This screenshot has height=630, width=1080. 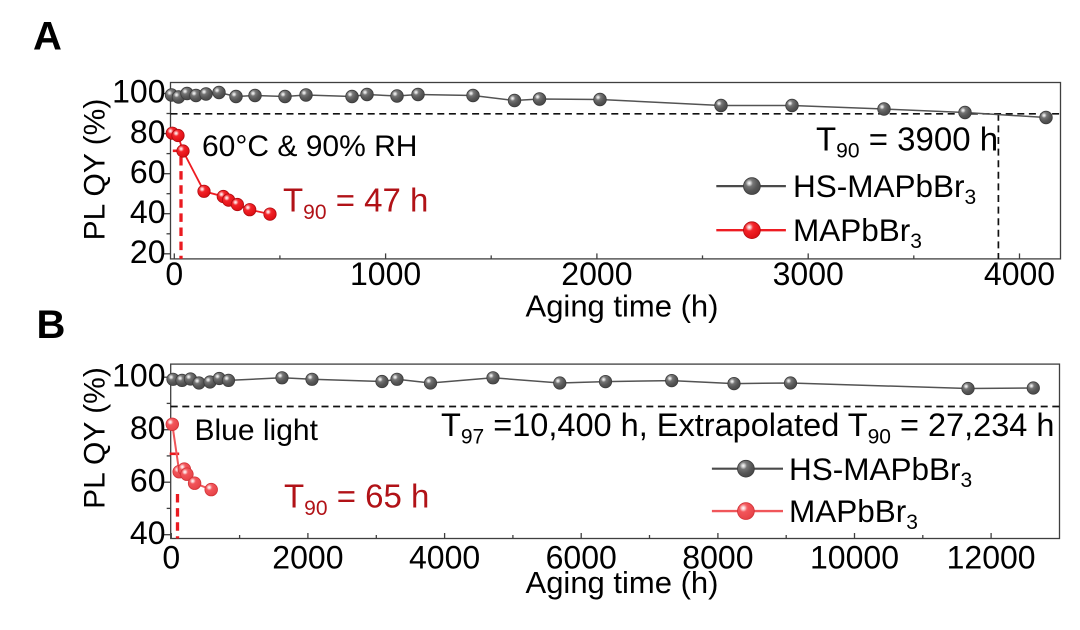 What do you see at coordinates (257, 430) in the screenshot?
I see `svg-text: Blue light` at bounding box center [257, 430].